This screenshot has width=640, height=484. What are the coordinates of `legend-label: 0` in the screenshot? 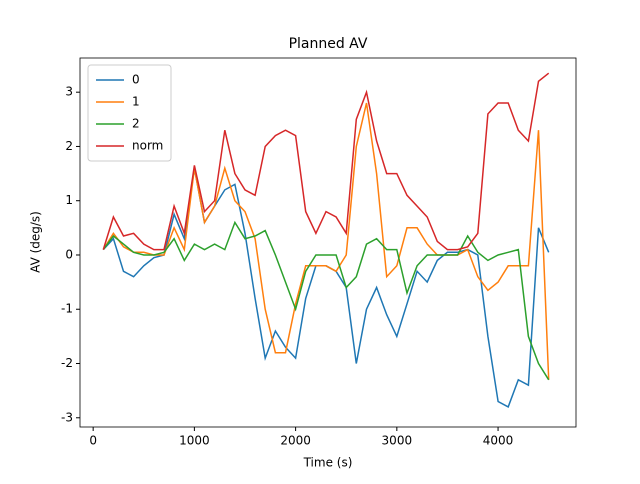 It's located at (136, 80).